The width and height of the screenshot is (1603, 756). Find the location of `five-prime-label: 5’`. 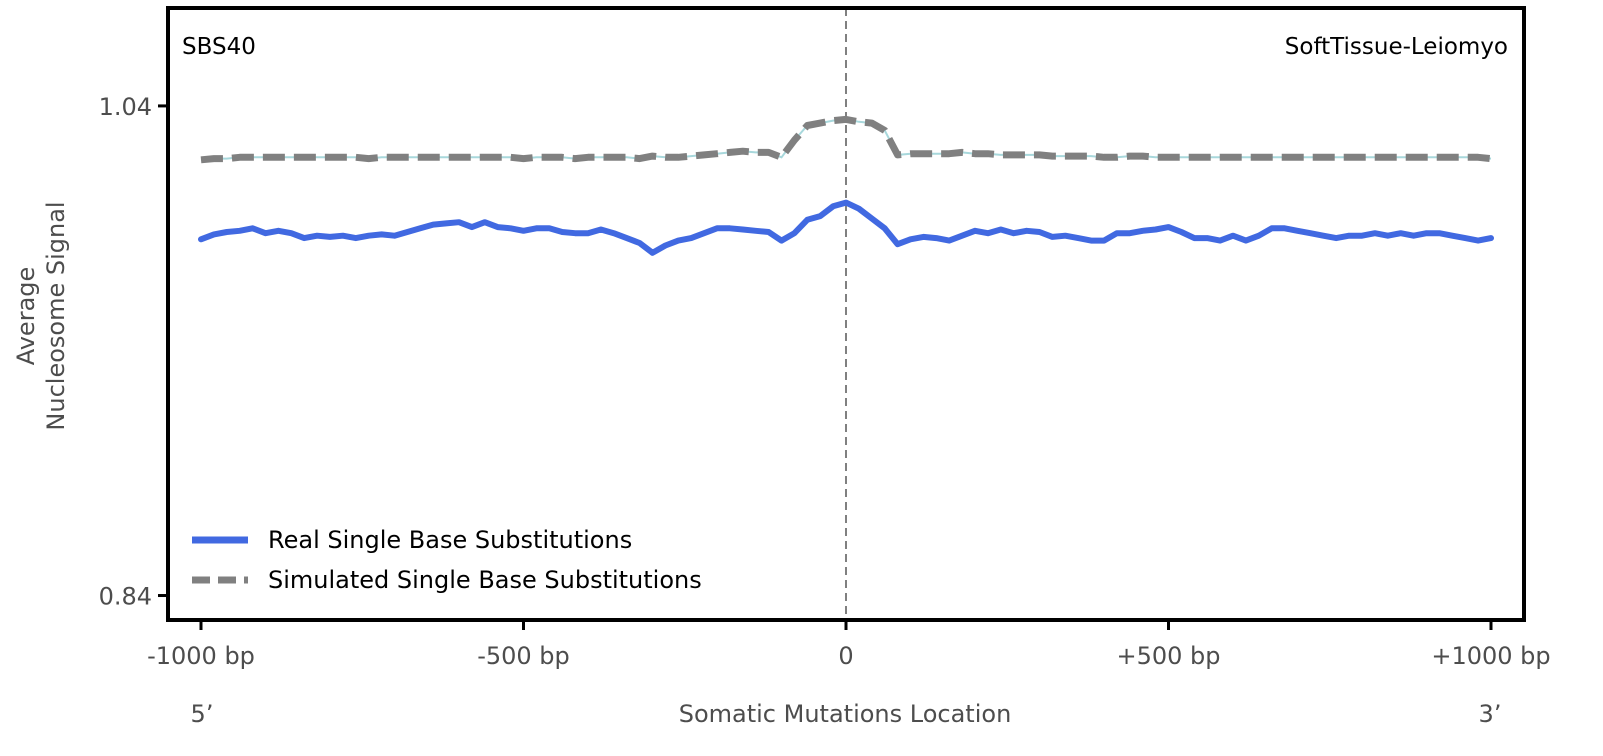

five-prime-label: 5’ is located at coordinates (202, 714).